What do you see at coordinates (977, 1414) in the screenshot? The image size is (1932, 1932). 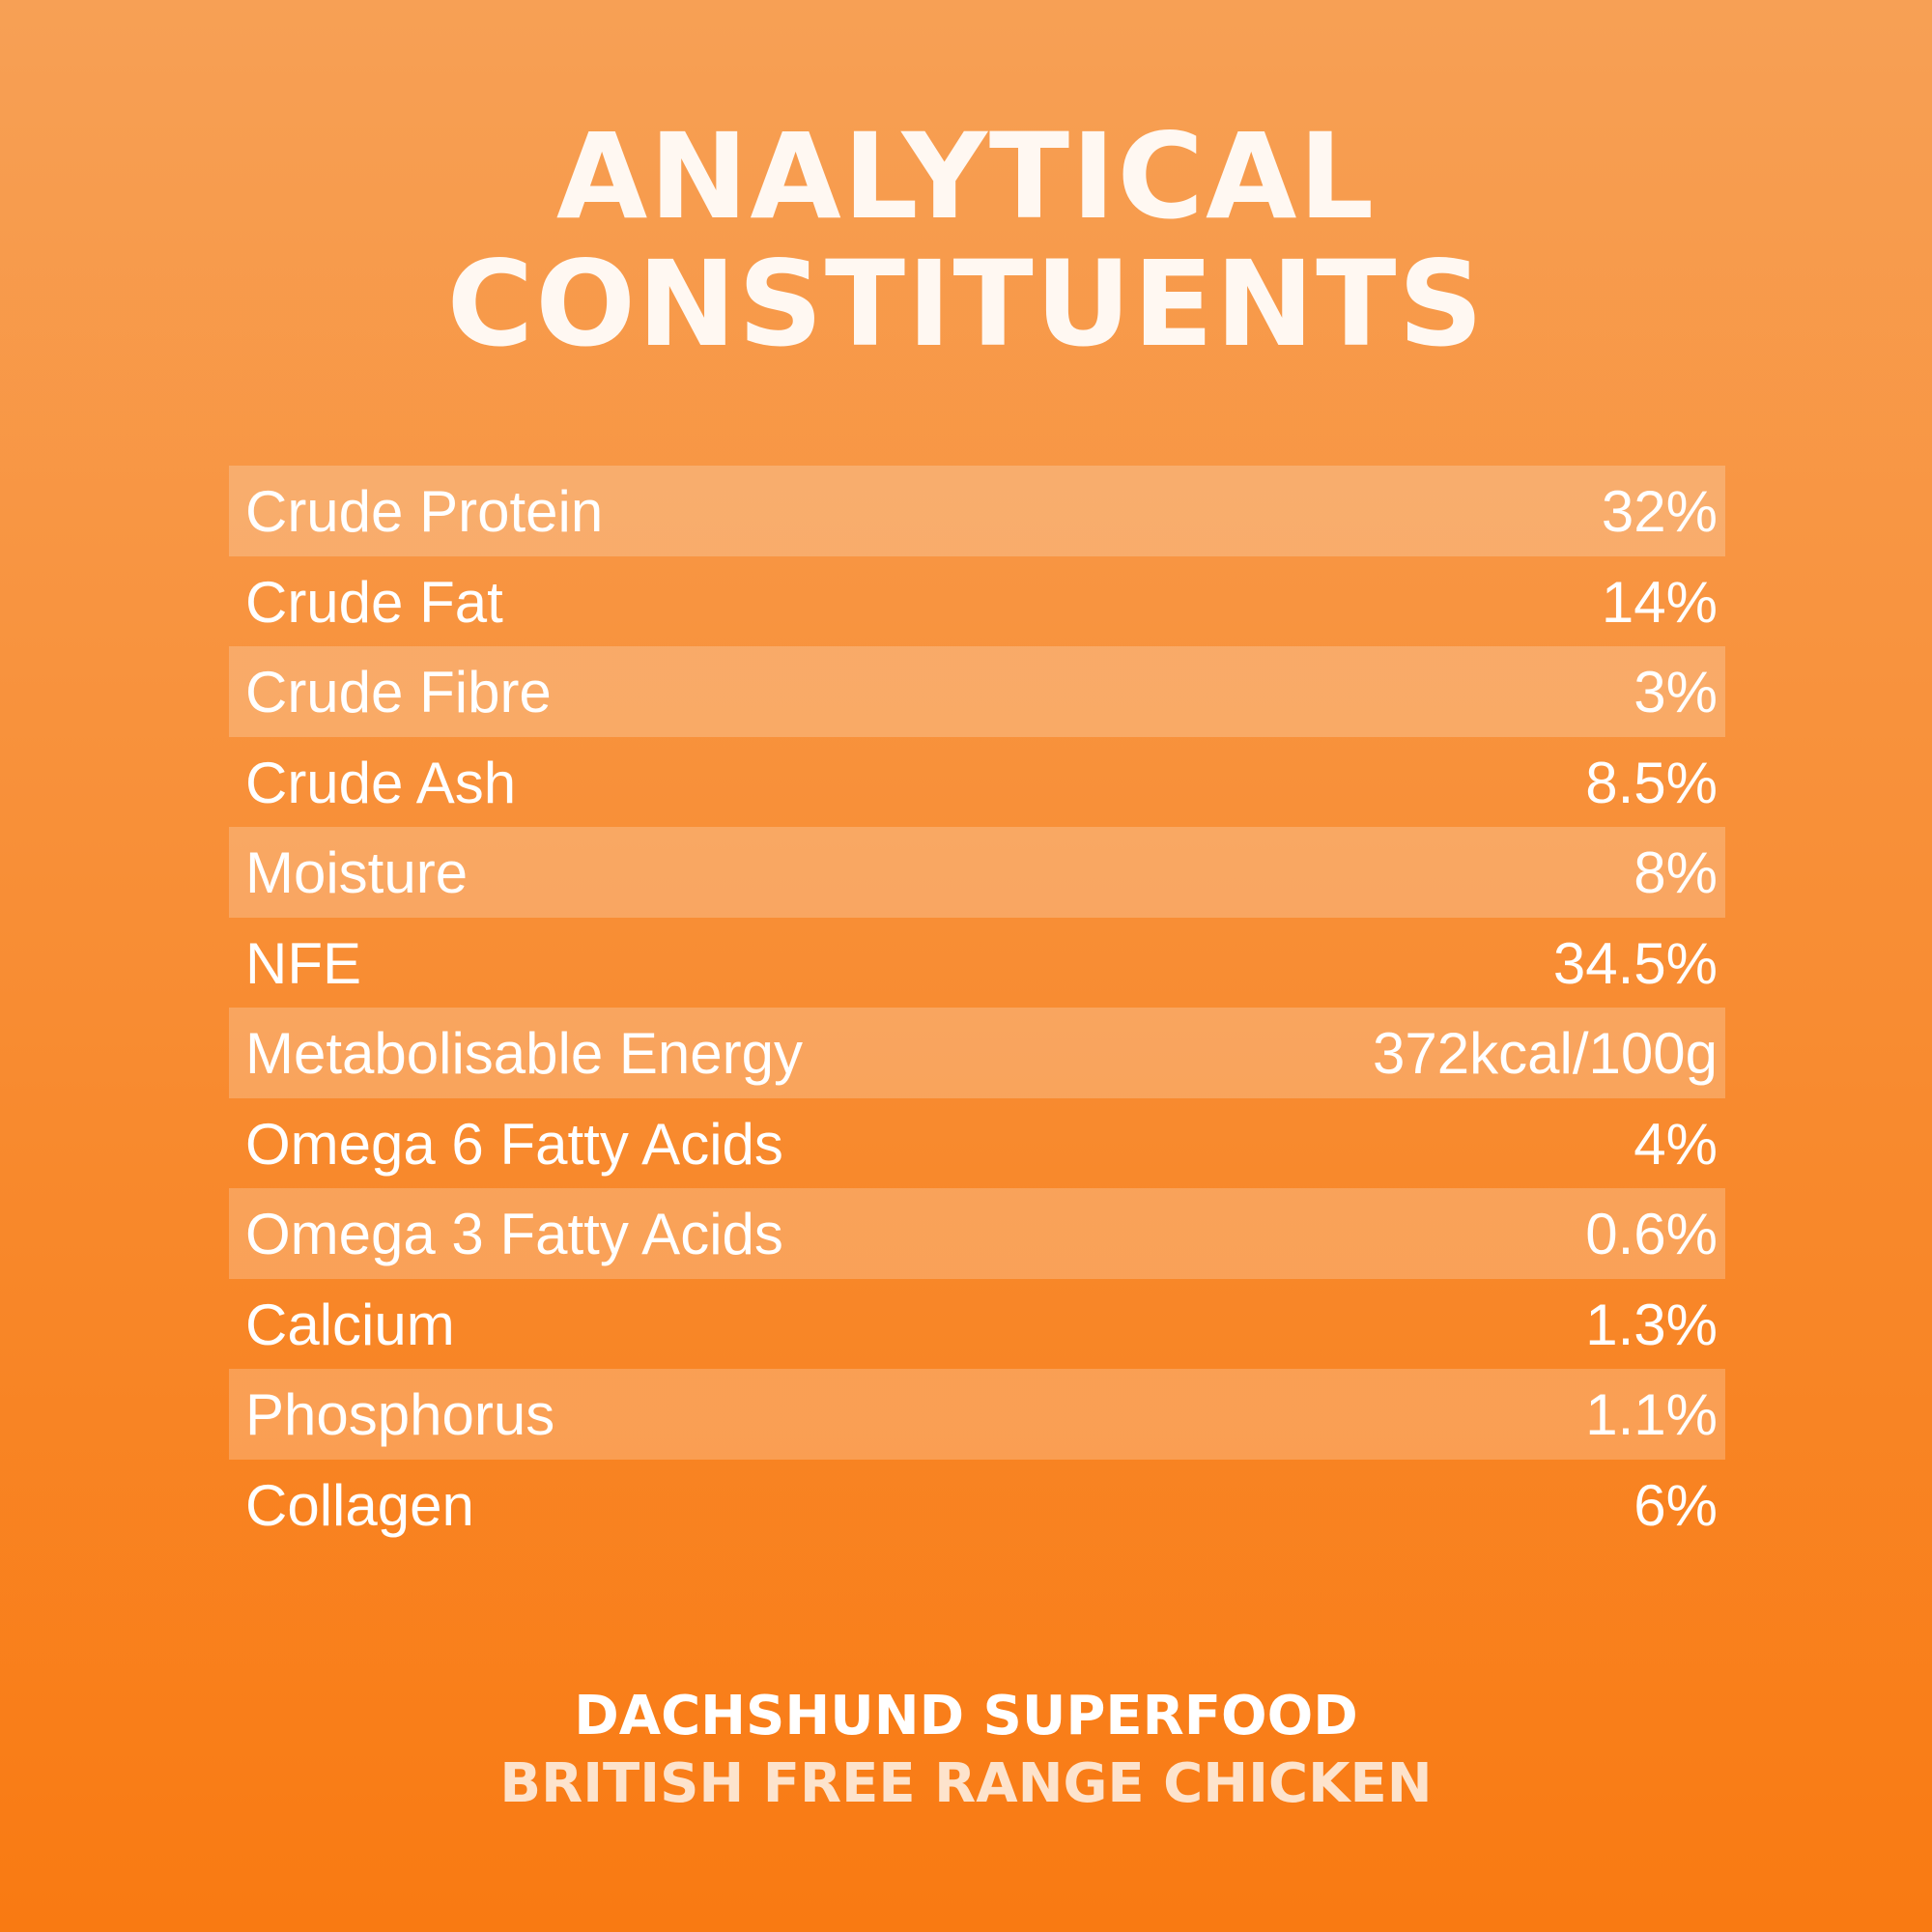 I see `table-row: Phosphorus 1.1%` at bounding box center [977, 1414].